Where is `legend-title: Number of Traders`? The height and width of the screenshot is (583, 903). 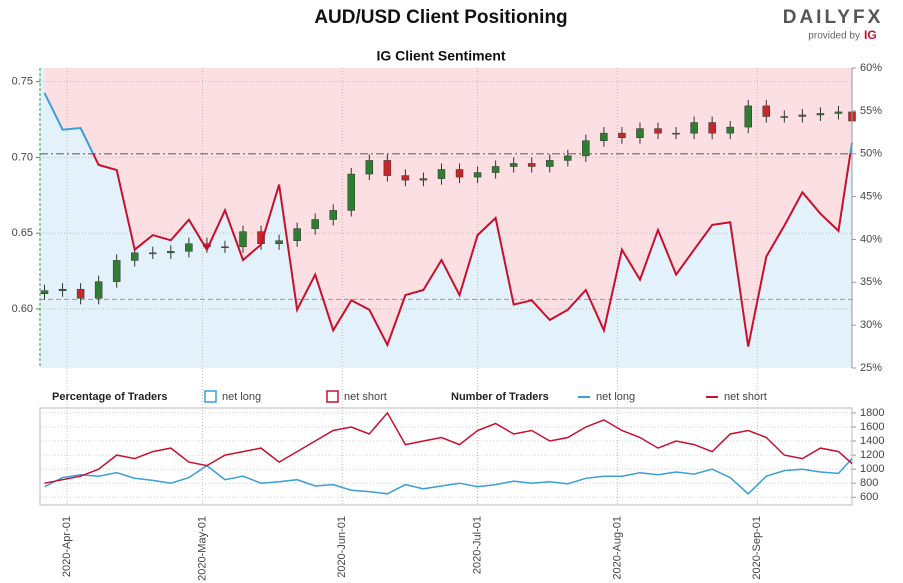 legend-title: Number of Traders is located at coordinates (500, 397).